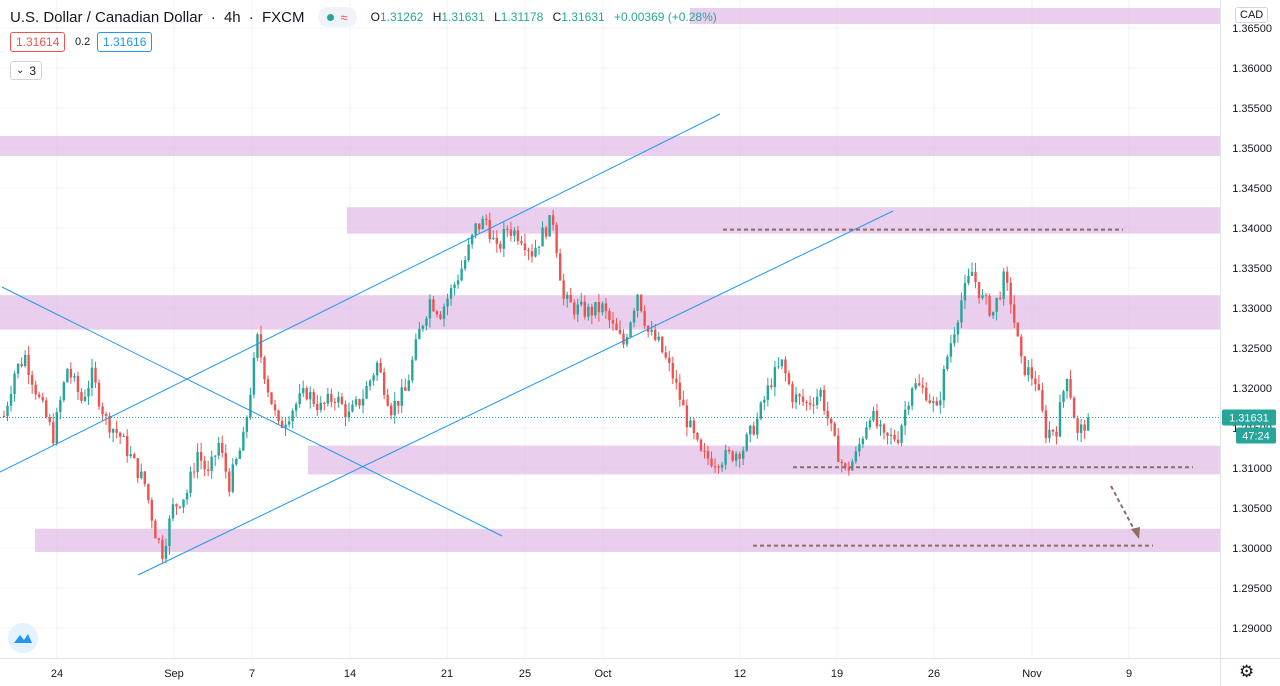 The image size is (1280, 686). Describe the element at coordinates (23, 638) in the screenshot. I see `tradingview-logo-icon` at that location.